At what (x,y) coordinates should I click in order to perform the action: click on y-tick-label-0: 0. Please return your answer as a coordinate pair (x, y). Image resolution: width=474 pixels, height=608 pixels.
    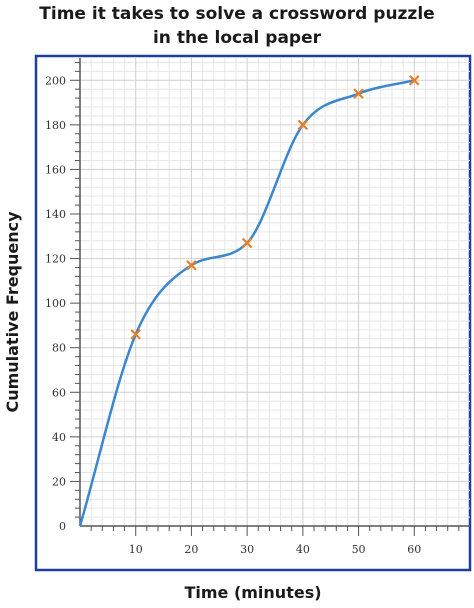
    Looking at the image, I should click on (62, 526).